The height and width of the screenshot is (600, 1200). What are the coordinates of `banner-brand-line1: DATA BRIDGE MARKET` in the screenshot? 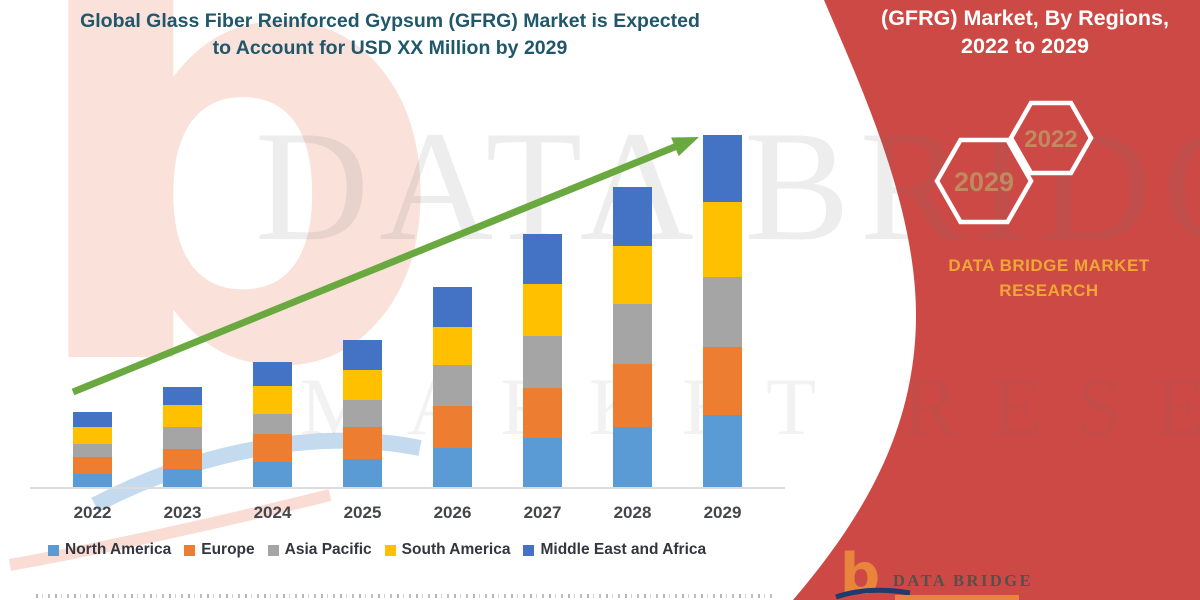 It's located at (1049, 265).